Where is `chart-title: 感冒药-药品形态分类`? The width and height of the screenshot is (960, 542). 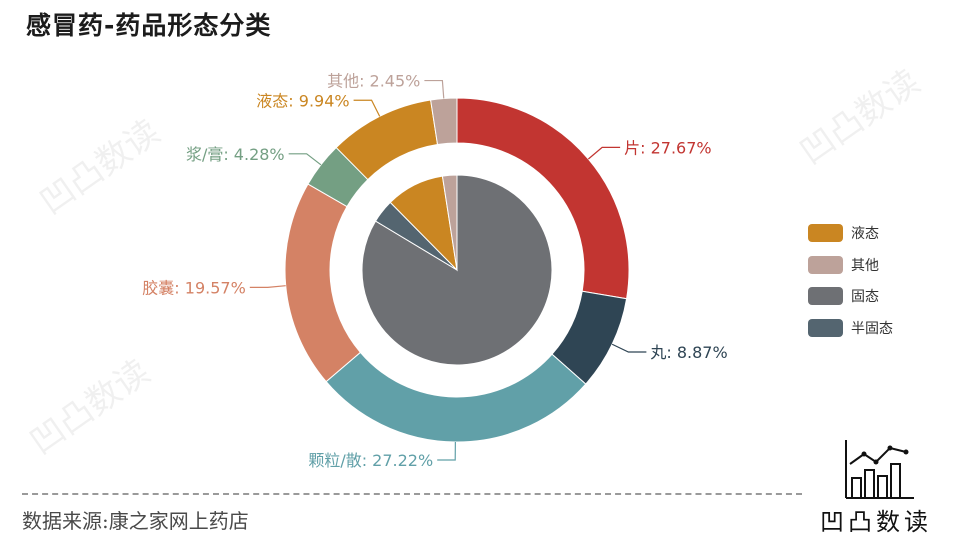 chart-title: 感冒药-药品形态分类 is located at coordinates (149, 25).